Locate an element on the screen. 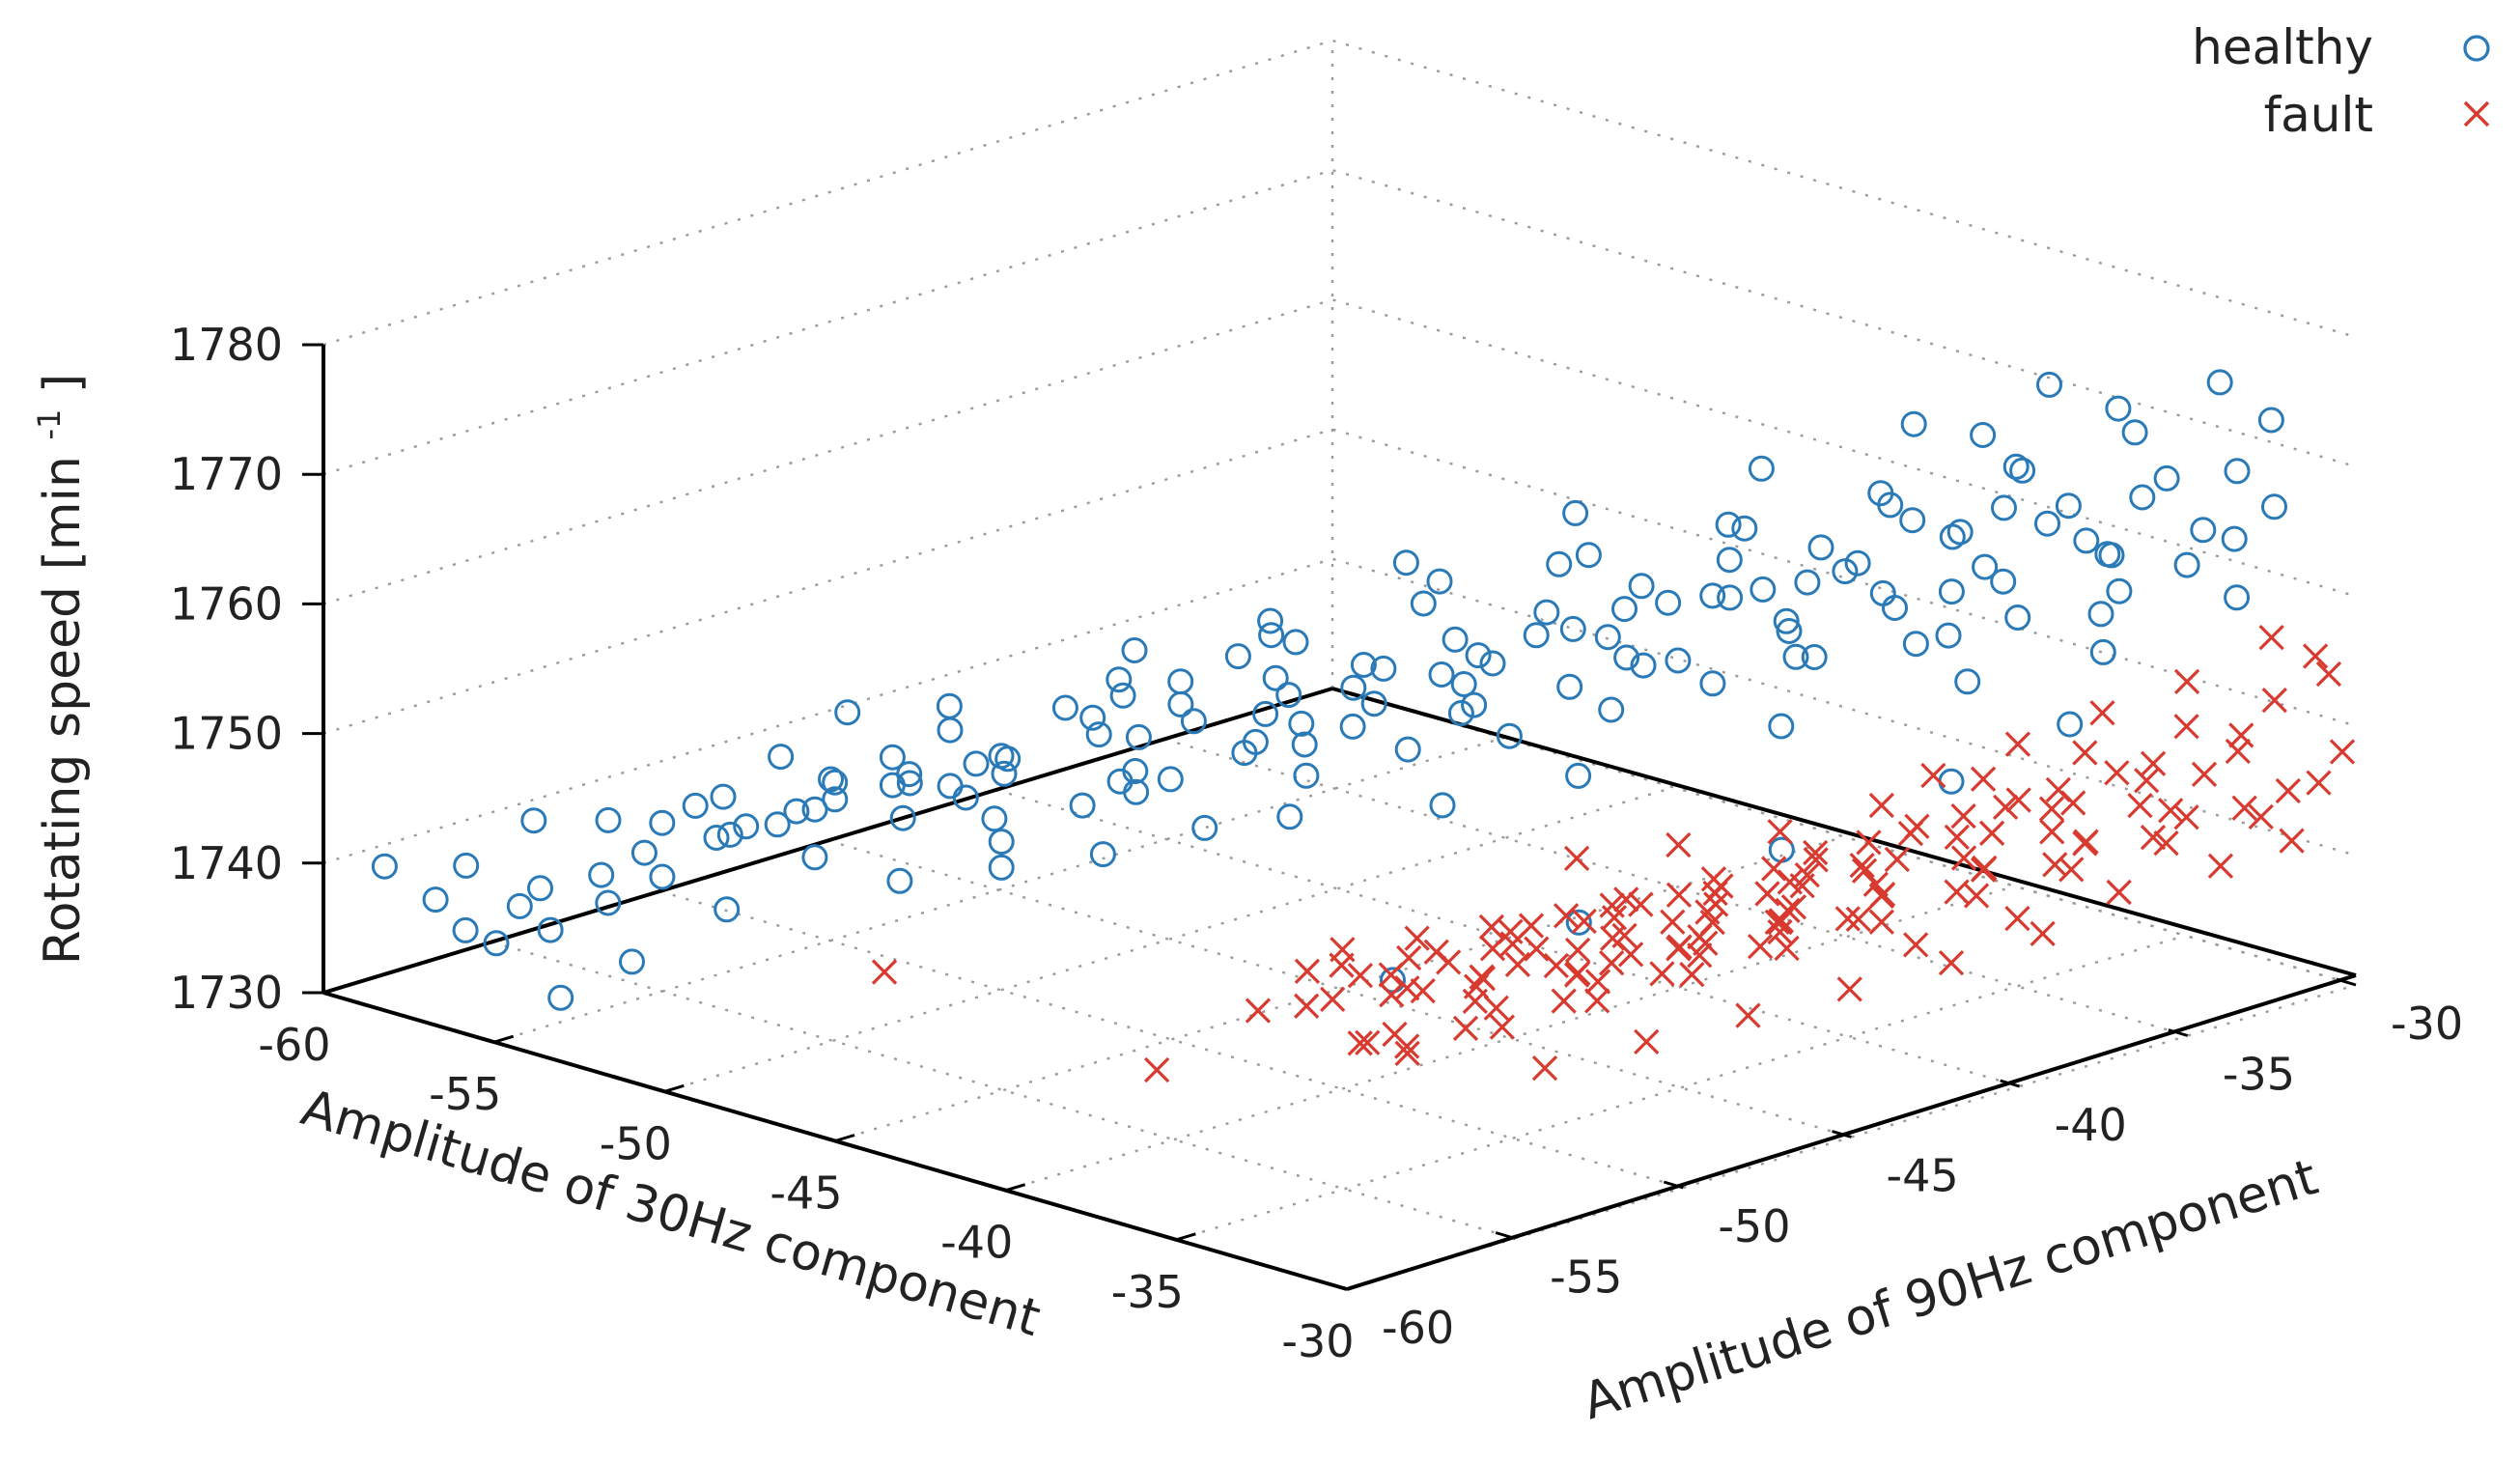 The image size is (2520, 1462). z-tick-label-2: 1750 is located at coordinates (227, 734).